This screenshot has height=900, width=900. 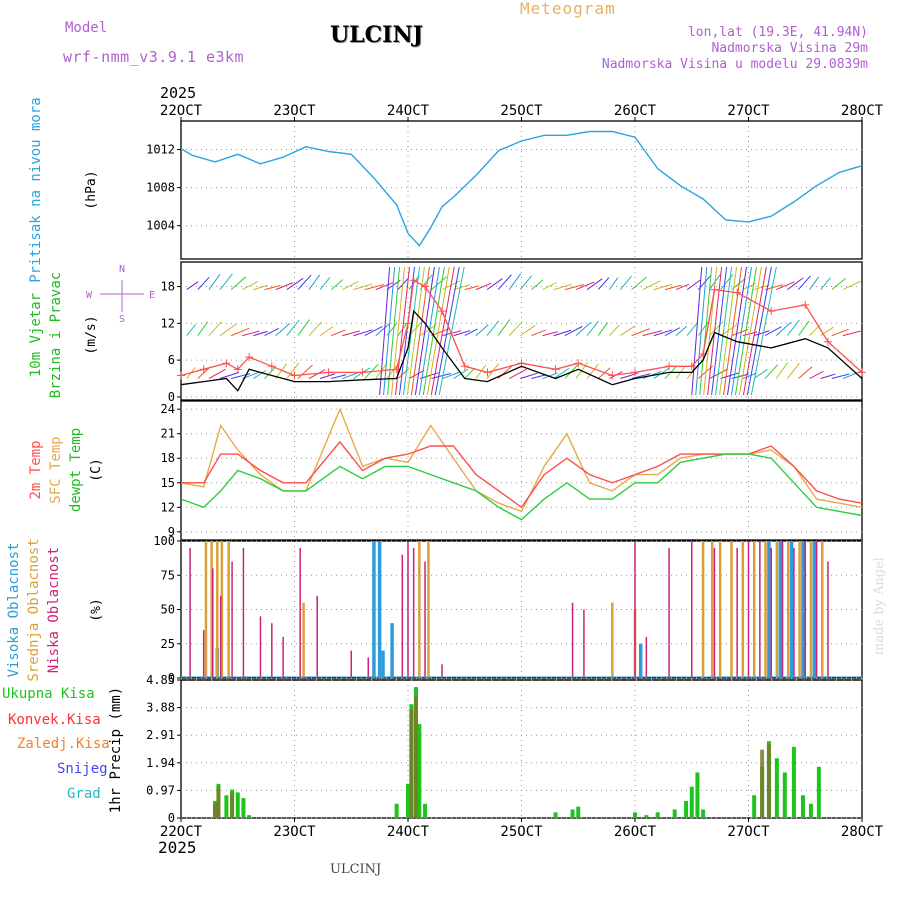 What do you see at coordinates (168, 287) in the screenshot?
I see `wind-ytick-label: 18` at bounding box center [168, 287].